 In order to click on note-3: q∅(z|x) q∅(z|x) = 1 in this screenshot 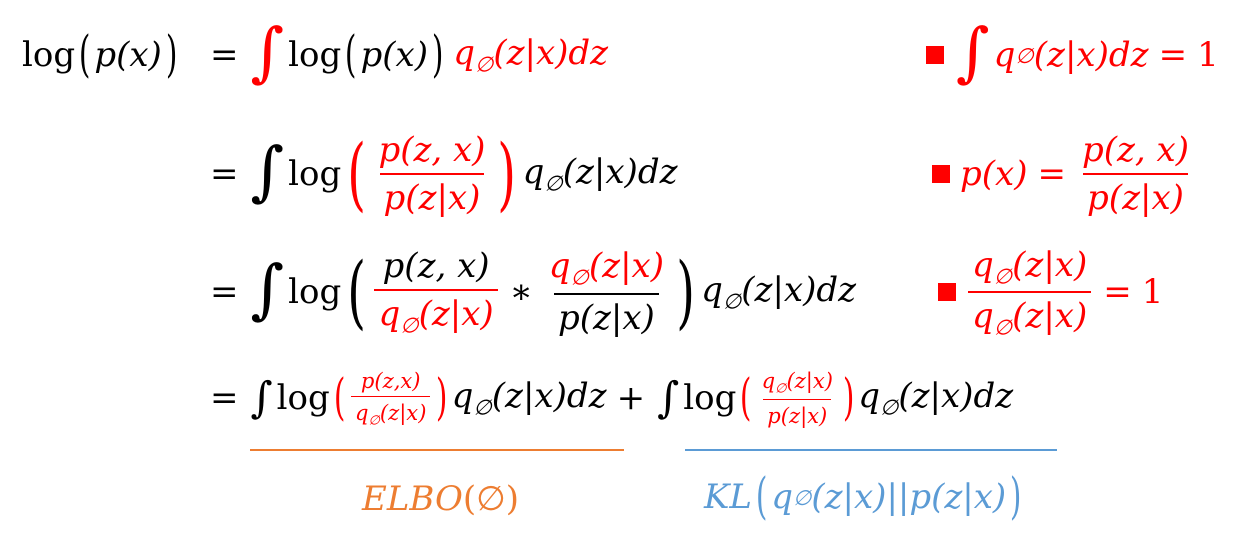, I will do `click(1050, 292)`.